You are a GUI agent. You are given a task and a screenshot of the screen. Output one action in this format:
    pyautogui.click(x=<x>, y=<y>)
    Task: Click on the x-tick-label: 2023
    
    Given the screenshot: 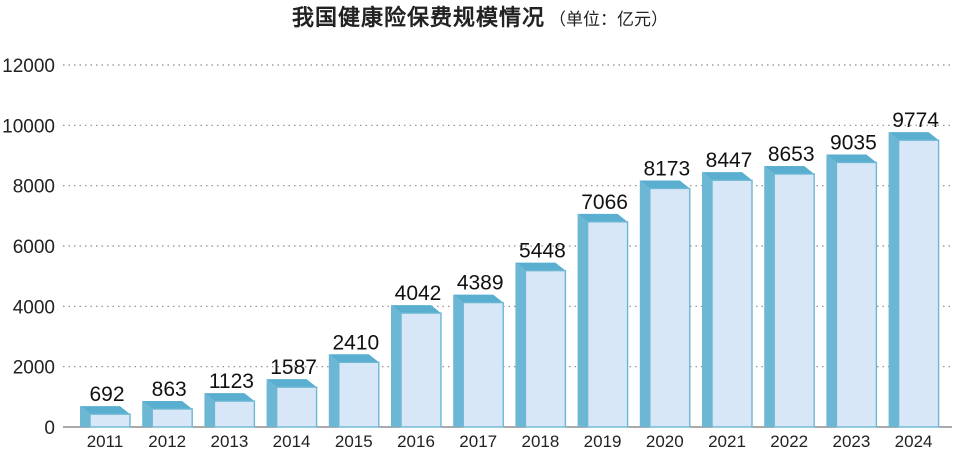 What is the action you would take?
    pyautogui.click(x=851, y=441)
    